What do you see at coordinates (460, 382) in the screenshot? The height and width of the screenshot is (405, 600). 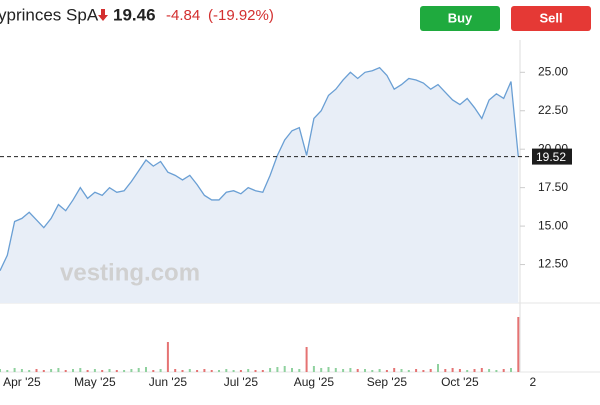 I see `x-tick-label: Oct '25` at bounding box center [460, 382].